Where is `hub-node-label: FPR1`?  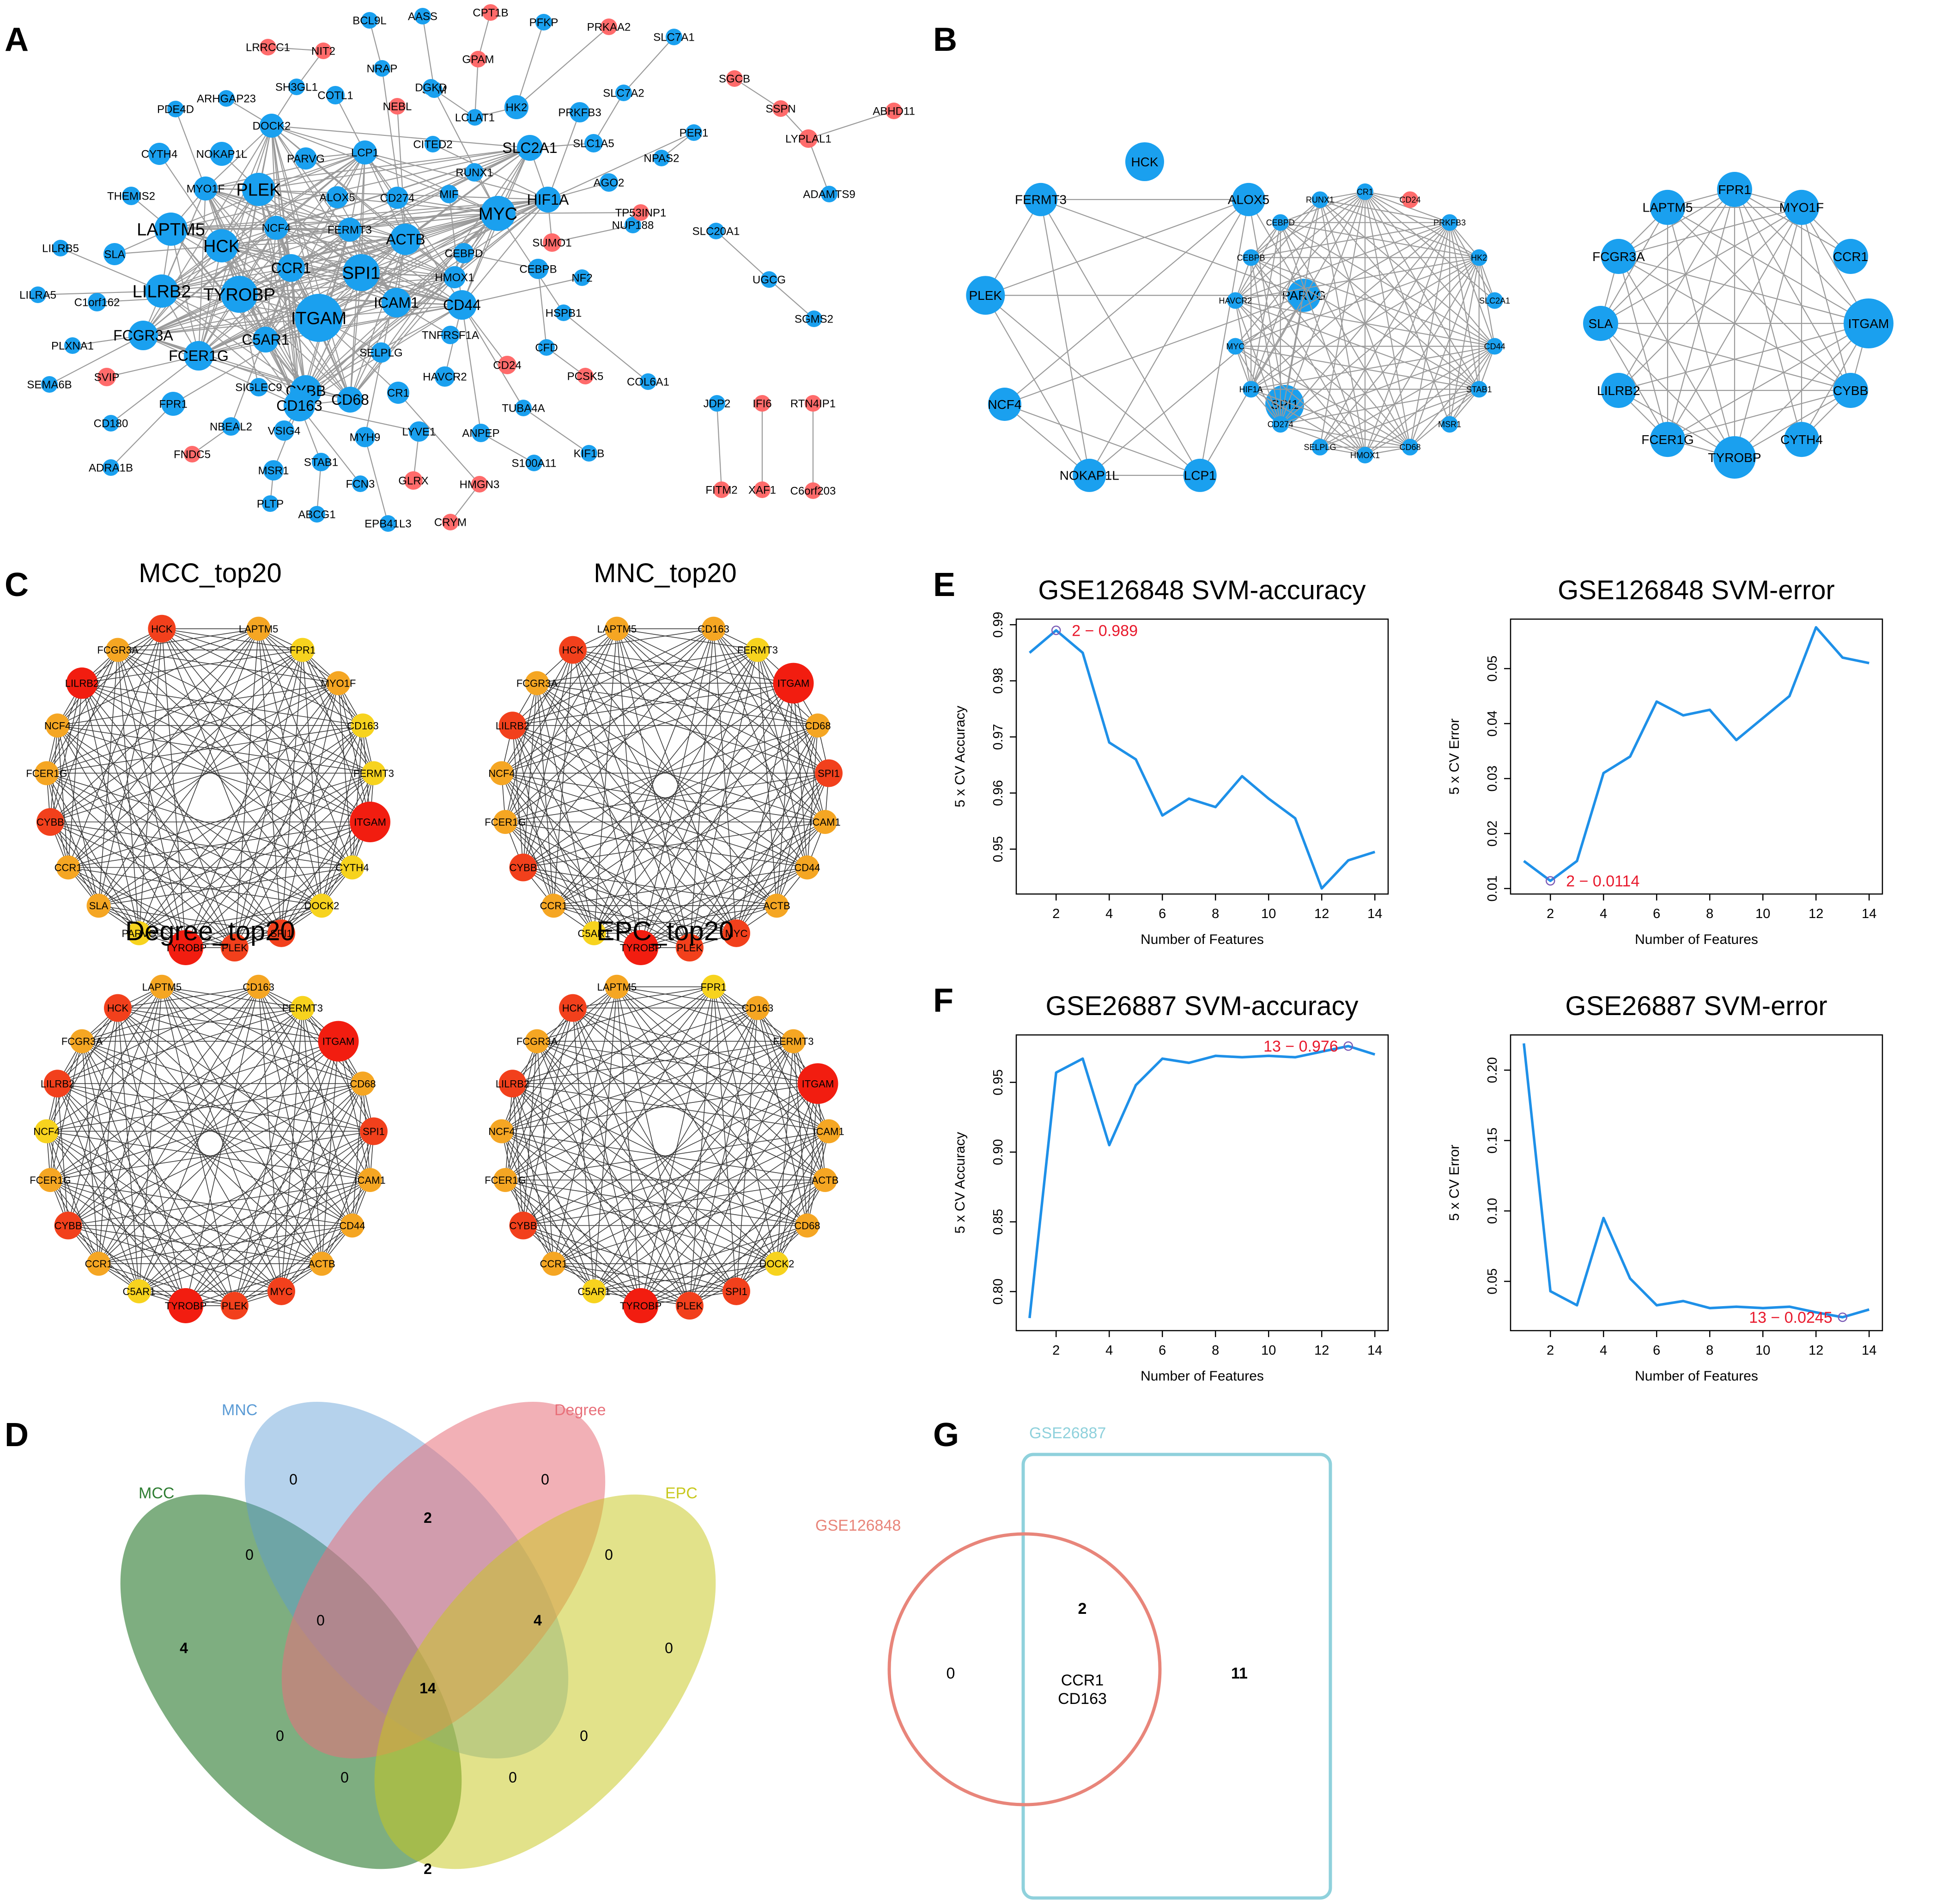 hub-node-label: FPR1 is located at coordinates (303, 651).